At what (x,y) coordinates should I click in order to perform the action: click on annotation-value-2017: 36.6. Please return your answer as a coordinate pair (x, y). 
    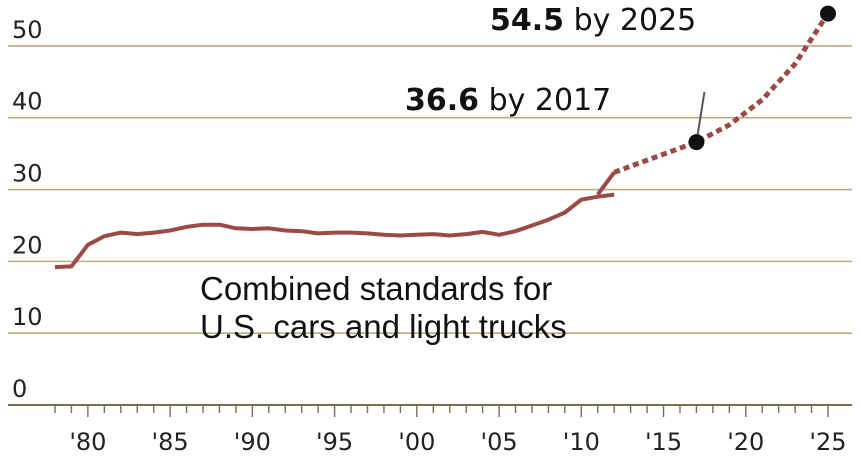
    Looking at the image, I should click on (442, 100).